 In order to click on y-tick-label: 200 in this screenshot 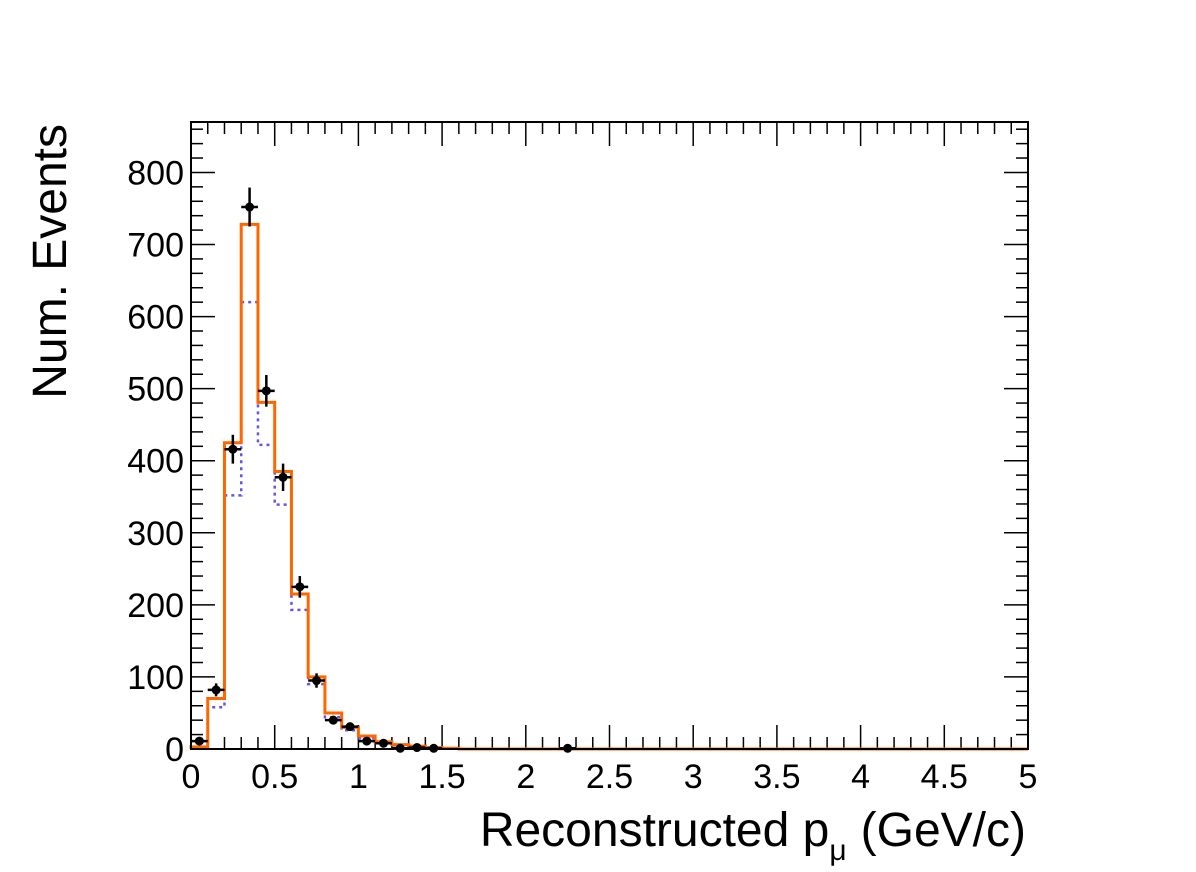, I will do `click(155, 606)`.